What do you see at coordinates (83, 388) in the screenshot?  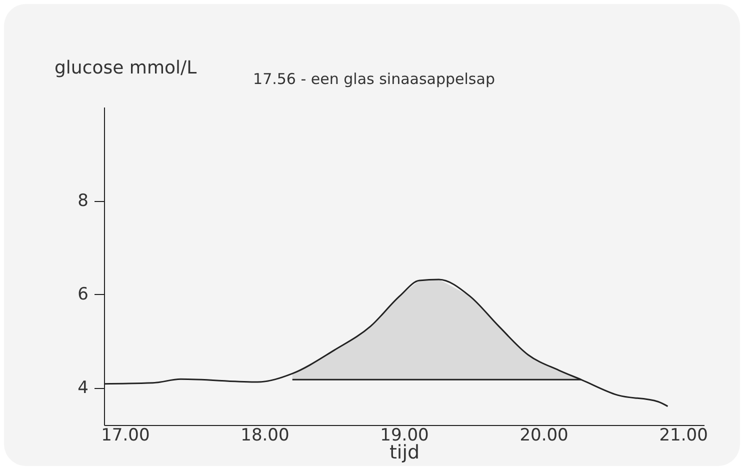 I see `y-tick-label: 4` at bounding box center [83, 388].